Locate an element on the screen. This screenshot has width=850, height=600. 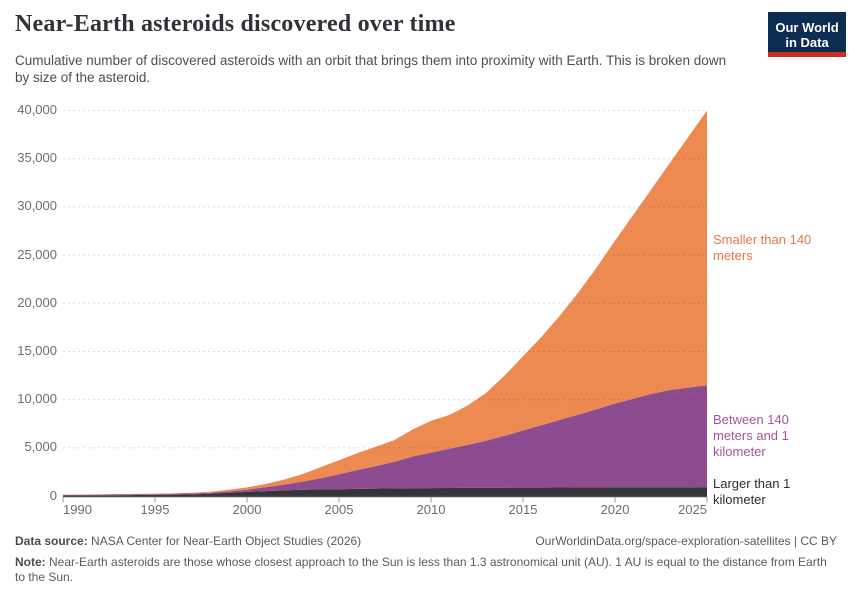
owid-logo: Our World in Data is located at coordinates (807, 34).